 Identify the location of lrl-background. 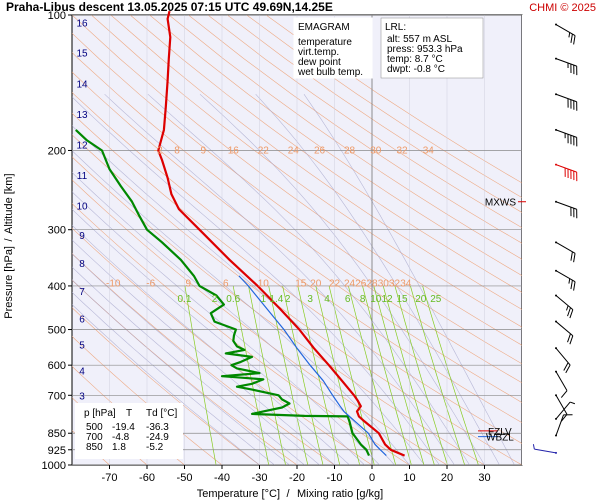
(432, 48).